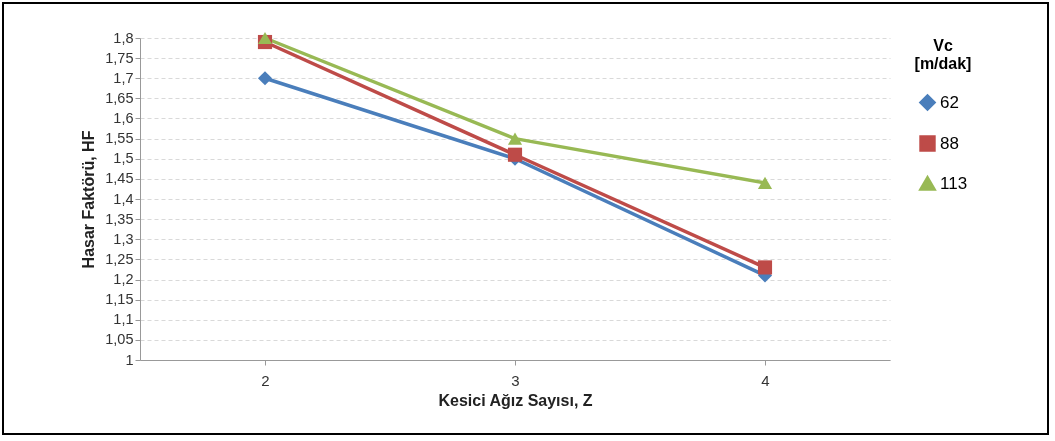 Image resolution: width=1055 pixels, height=441 pixels. What do you see at coordinates (949, 102) in the screenshot?
I see `legend-label: 62` at bounding box center [949, 102].